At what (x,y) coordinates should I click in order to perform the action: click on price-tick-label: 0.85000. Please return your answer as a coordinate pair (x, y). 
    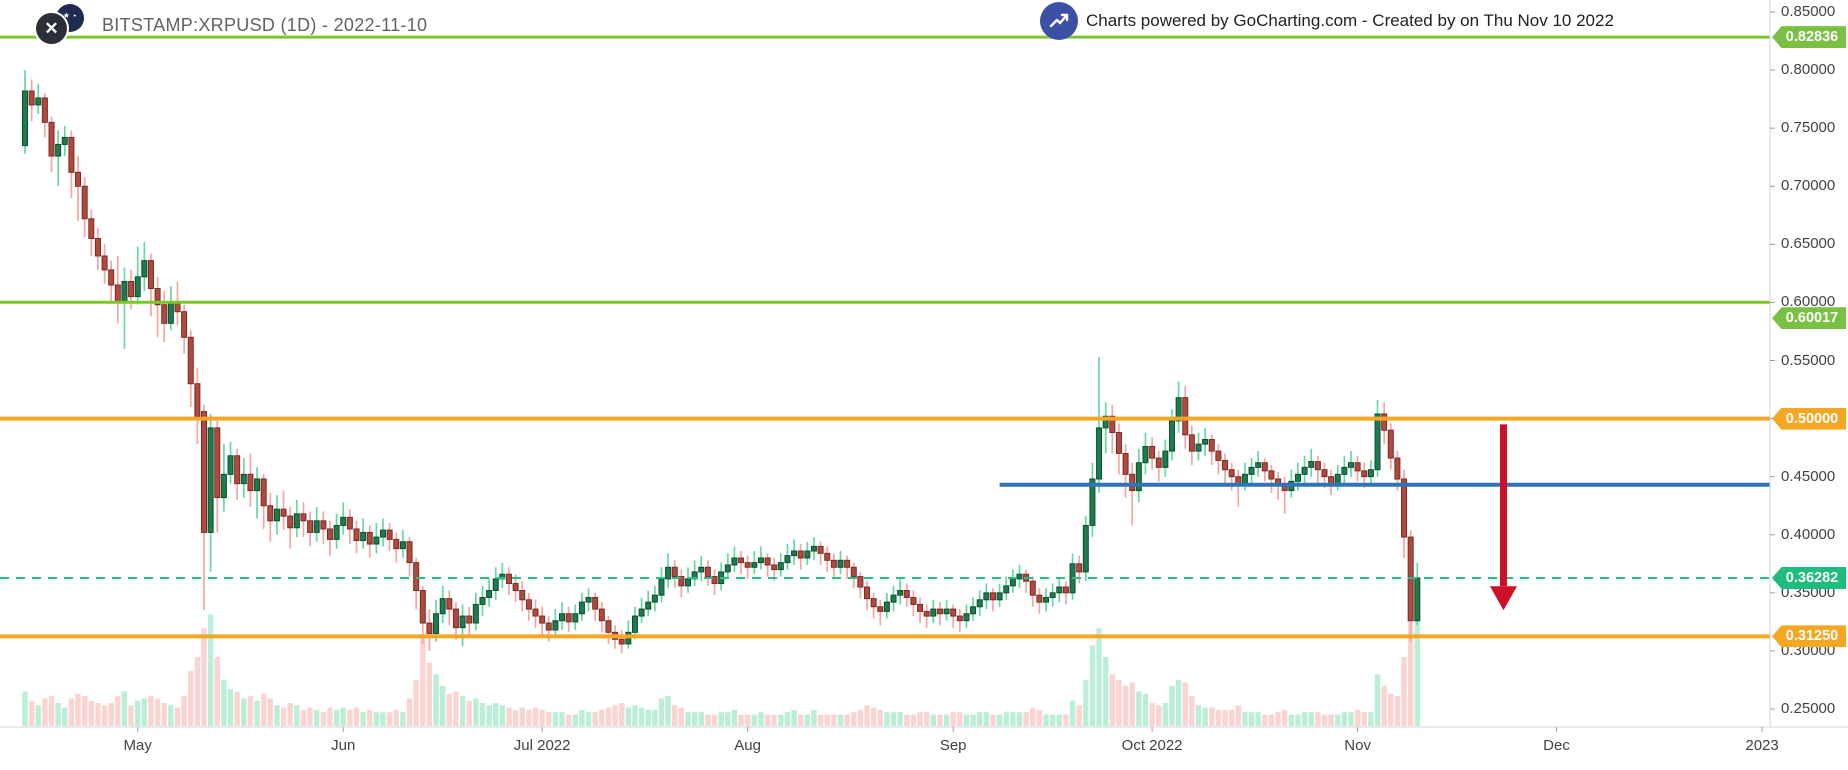
    Looking at the image, I should click on (1808, 11).